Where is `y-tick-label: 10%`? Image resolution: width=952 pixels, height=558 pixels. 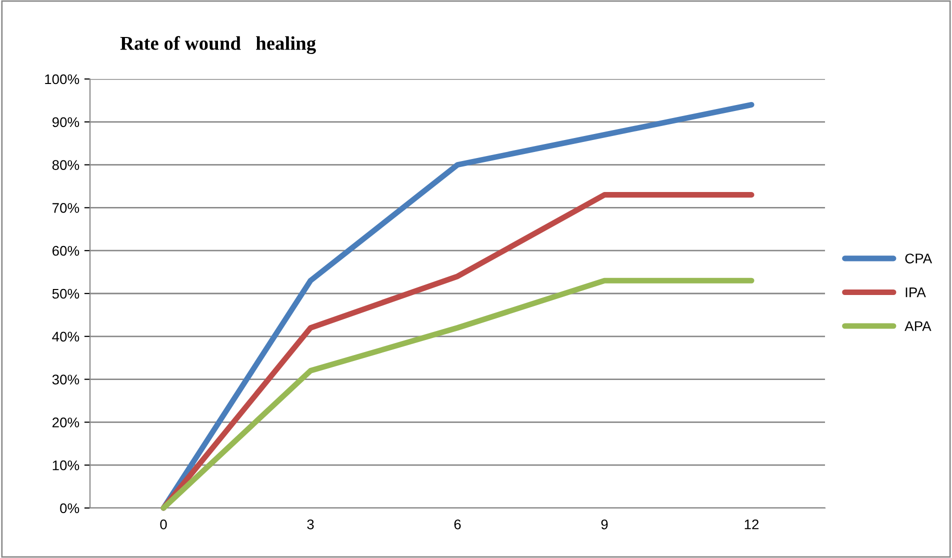 y-tick-label: 10% is located at coordinates (66, 465).